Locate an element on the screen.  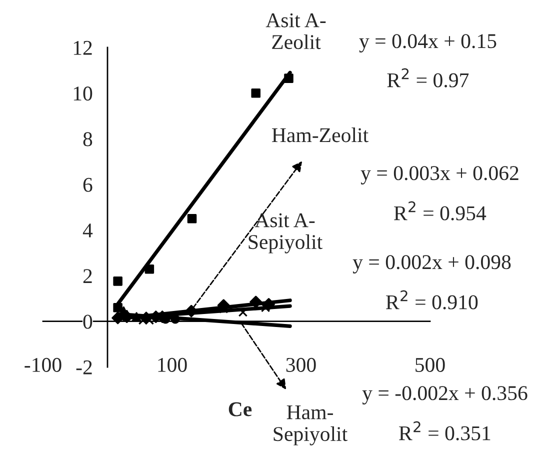
annotation: R$^{2}$ = 0.954 is located at coordinates (440, 210).